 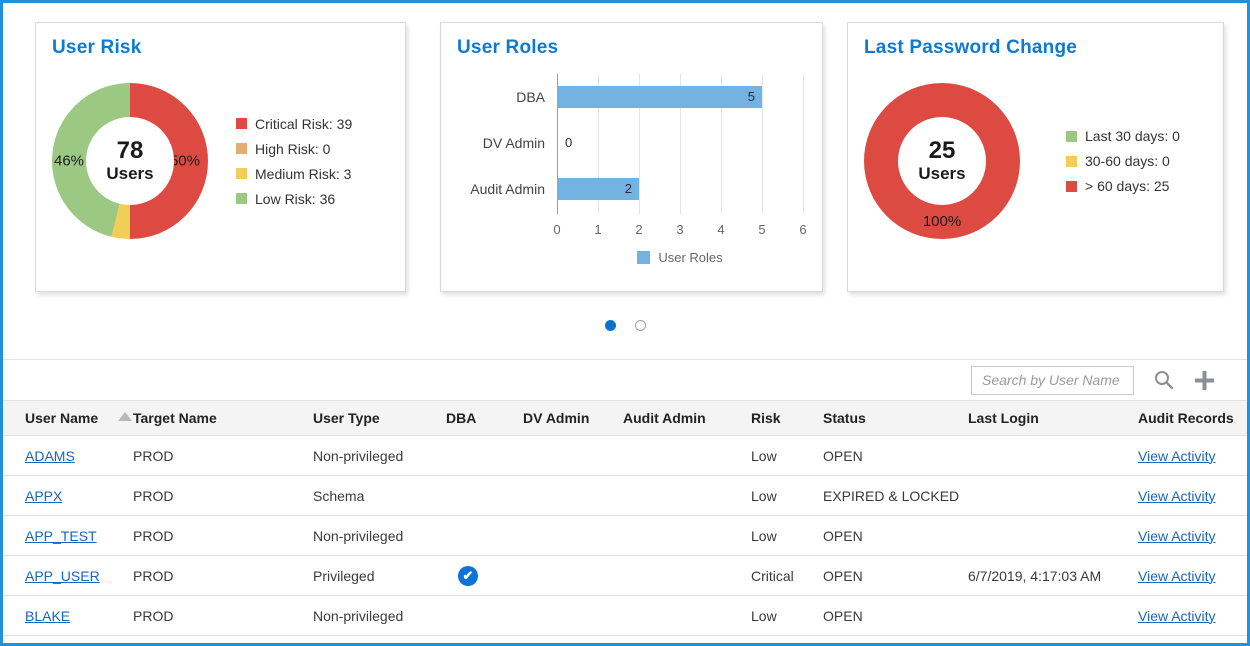 I want to click on last-password-change-donut-center: 25 Users, so click(x=942, y=161).